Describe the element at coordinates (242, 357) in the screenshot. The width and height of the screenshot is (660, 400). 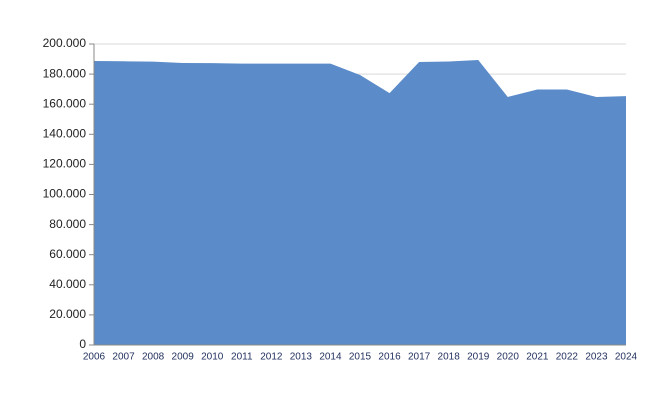
I see `x-tick-label: 2011` at that location.